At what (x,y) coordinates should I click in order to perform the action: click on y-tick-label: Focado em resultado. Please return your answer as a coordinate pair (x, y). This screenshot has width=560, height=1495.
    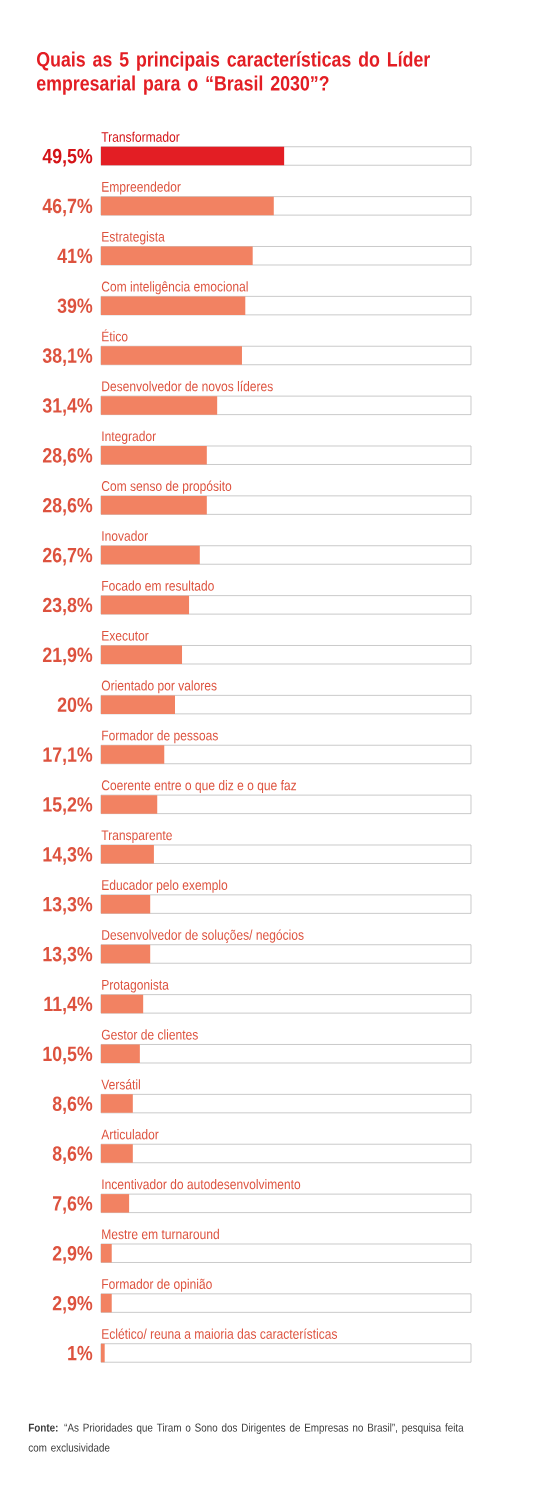
    Looking at the image, I should click on (158, 585).